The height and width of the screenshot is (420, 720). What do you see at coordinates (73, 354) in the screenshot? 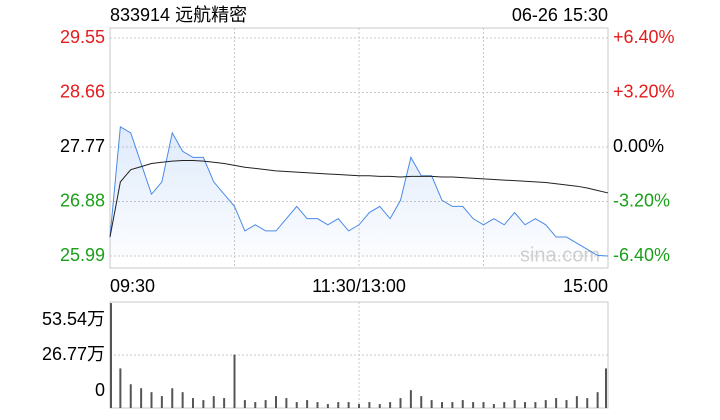
I see `y-tick-label: 26.77万` at bounding box center [73, 354].